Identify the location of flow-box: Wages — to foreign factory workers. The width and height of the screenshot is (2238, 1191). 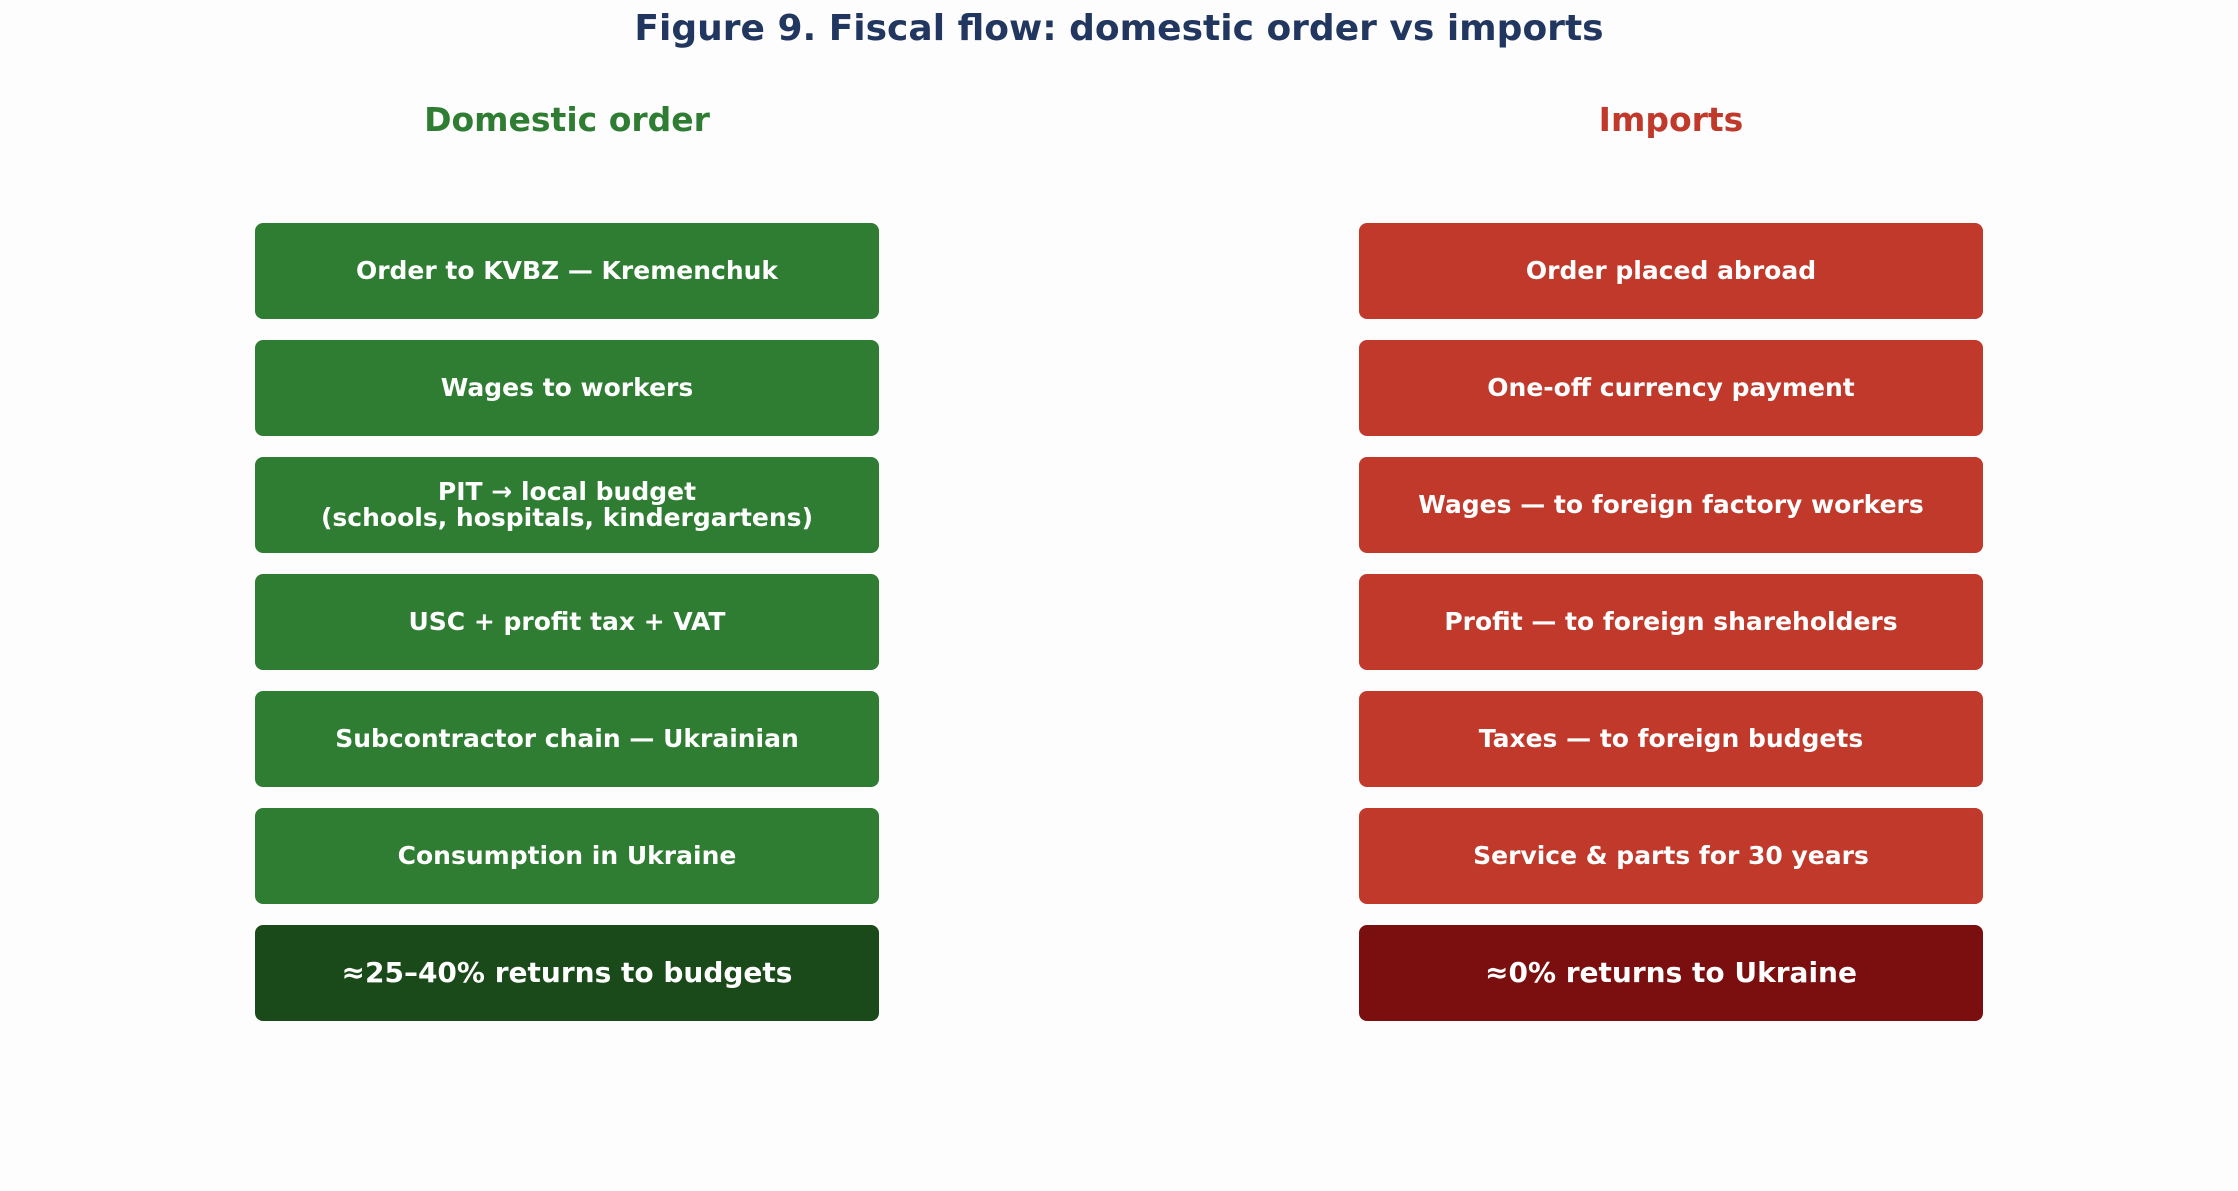
(1671, 505).